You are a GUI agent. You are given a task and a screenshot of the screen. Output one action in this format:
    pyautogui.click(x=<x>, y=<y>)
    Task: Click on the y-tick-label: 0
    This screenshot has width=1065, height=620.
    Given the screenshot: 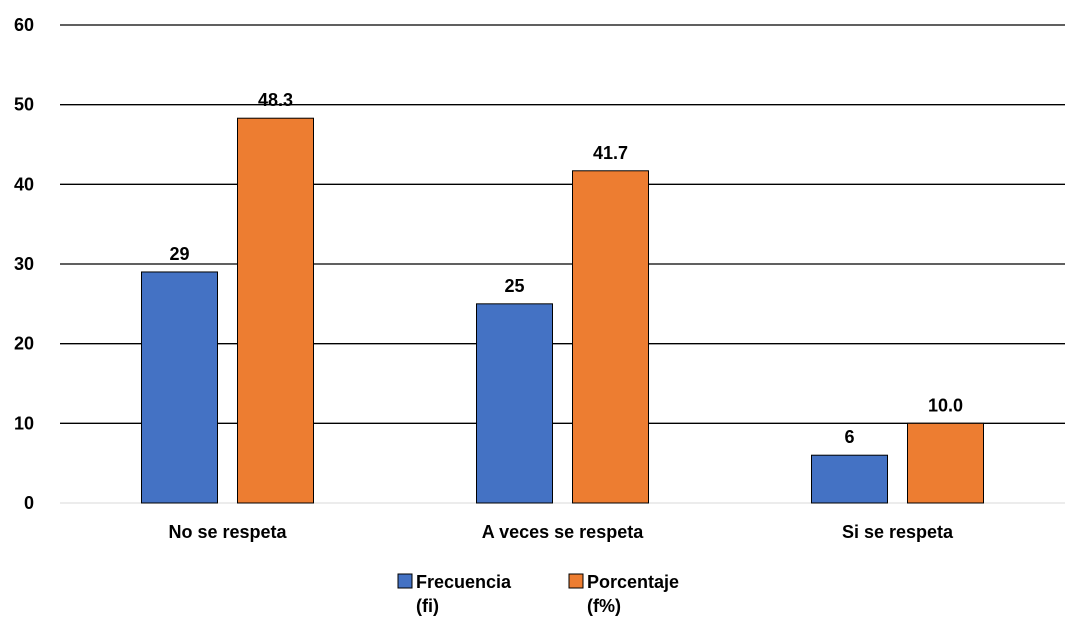 What is the action you would take?
    pyautogui.click(x=29, y=503)
    